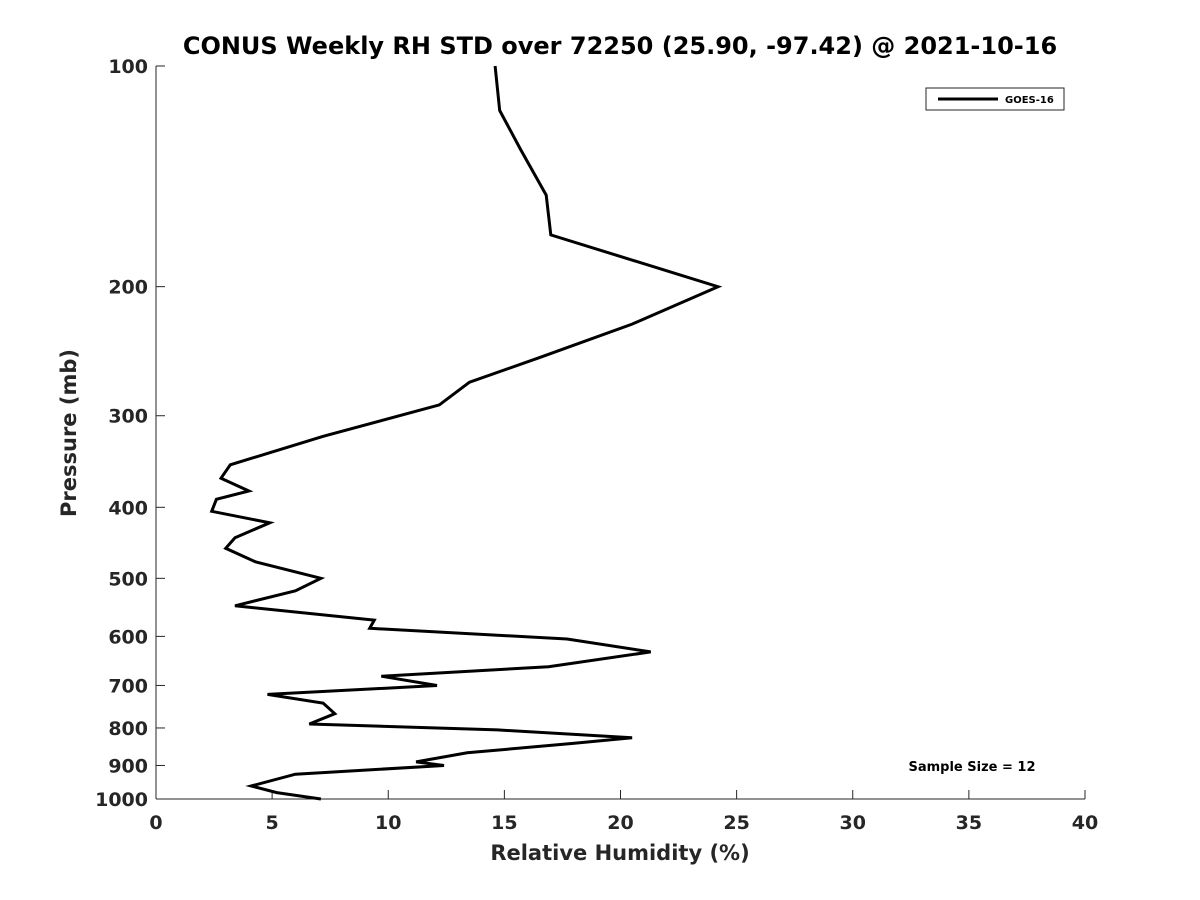  Describe the element at coordinates (995, 99) in the screenshot. I see `legend: GOES-16` at that location.